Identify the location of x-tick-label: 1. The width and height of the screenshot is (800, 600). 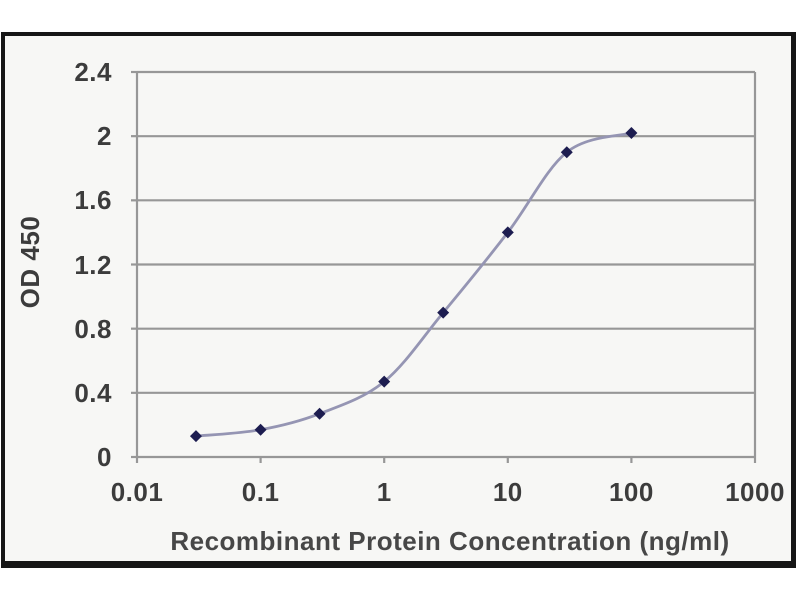
(384, 492).